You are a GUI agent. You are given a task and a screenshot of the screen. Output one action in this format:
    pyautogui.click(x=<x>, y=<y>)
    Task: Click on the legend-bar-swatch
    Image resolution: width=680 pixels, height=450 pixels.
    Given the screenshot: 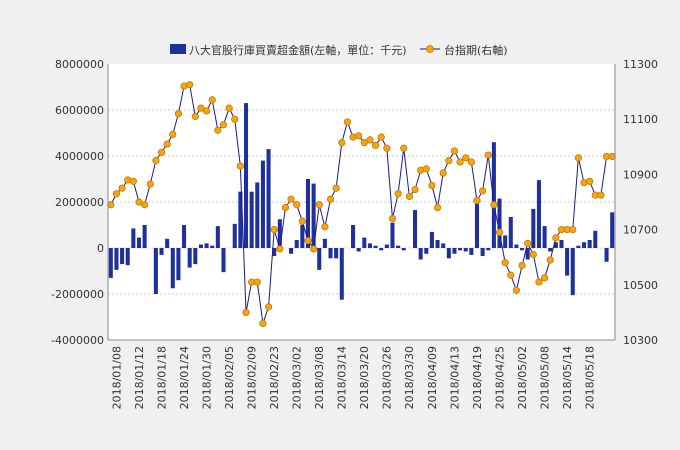 What is the action you would take?
    pyautogui.click(x=178, y=49)
    